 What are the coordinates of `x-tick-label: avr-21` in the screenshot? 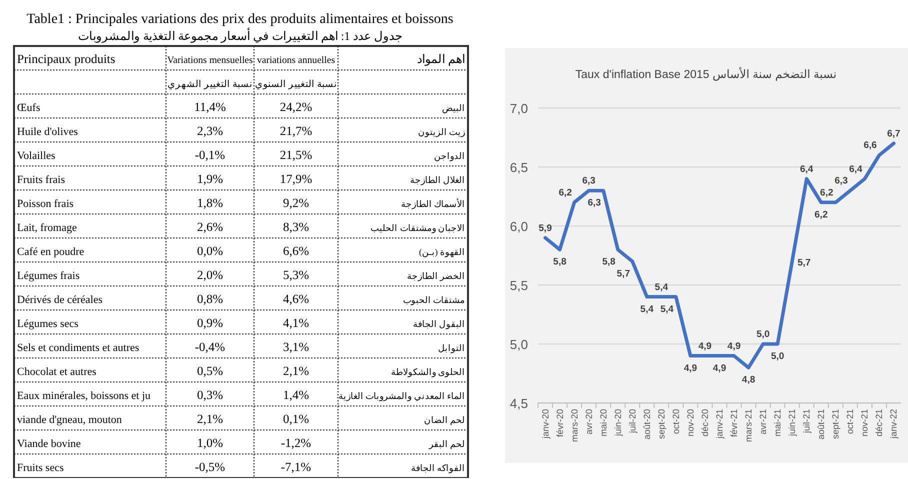 It's located at (763, 422).